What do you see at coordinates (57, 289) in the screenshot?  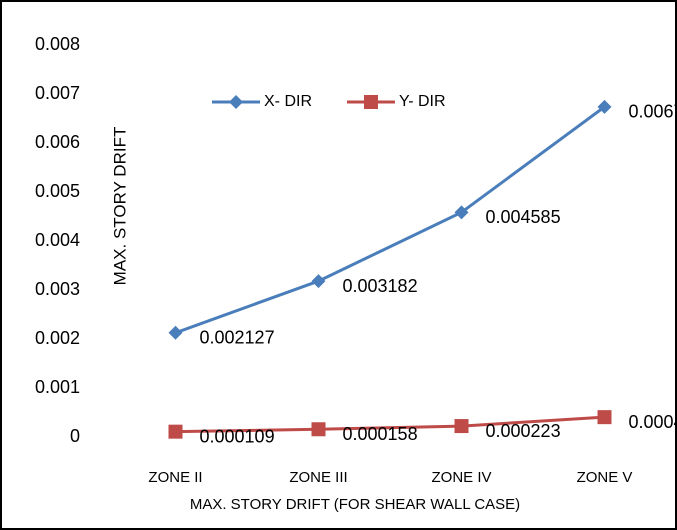 I see `y-tick-label: 0.003` at bounding box center [57, 289].